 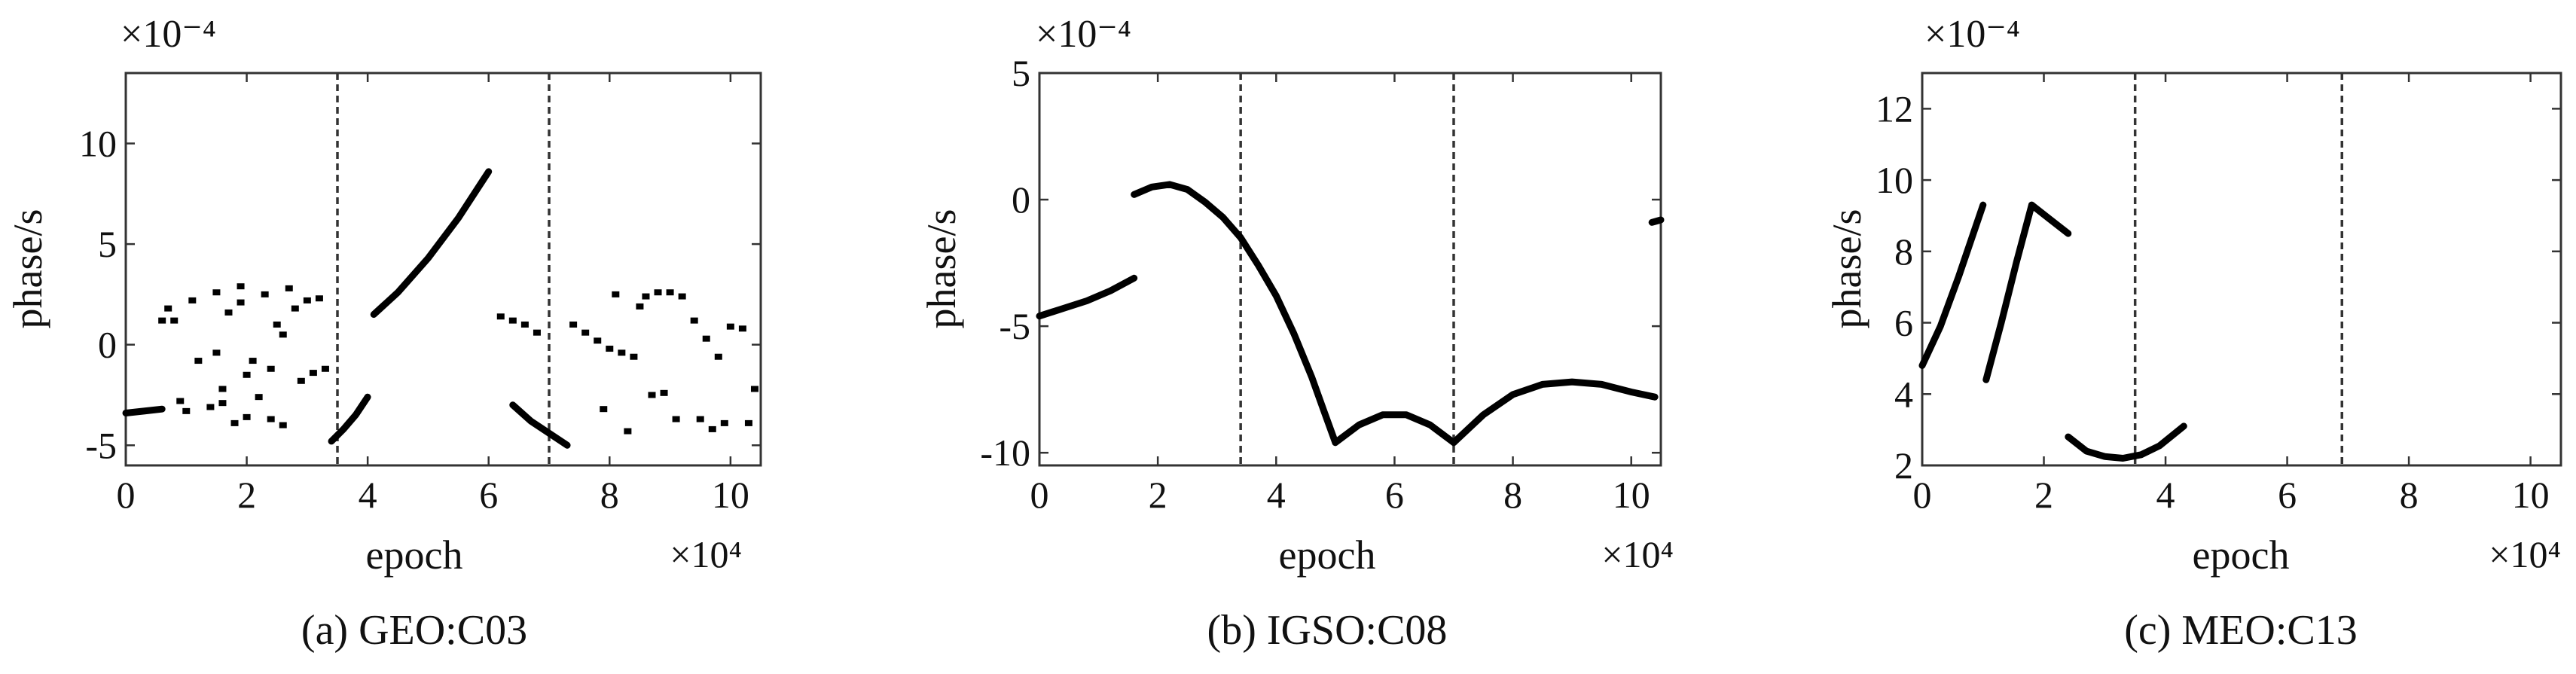 I want to click on series-line-seg5, so click(x=1657, y=221).